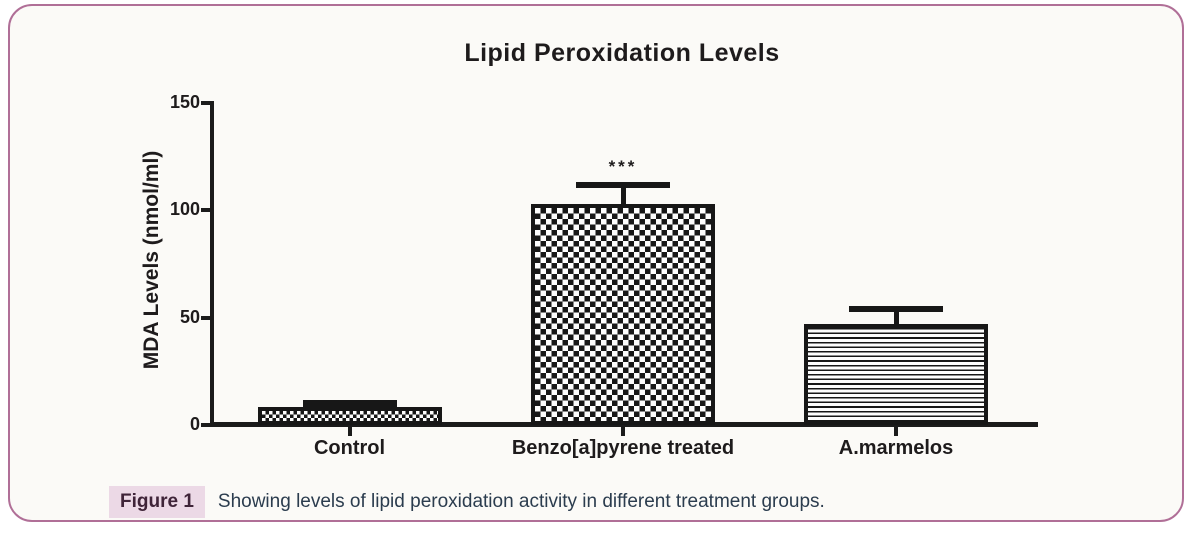 Image resolution: width=1198 pixels, height=546 pixels. I want to click on bar-a-marmelos, so click(896, 374).